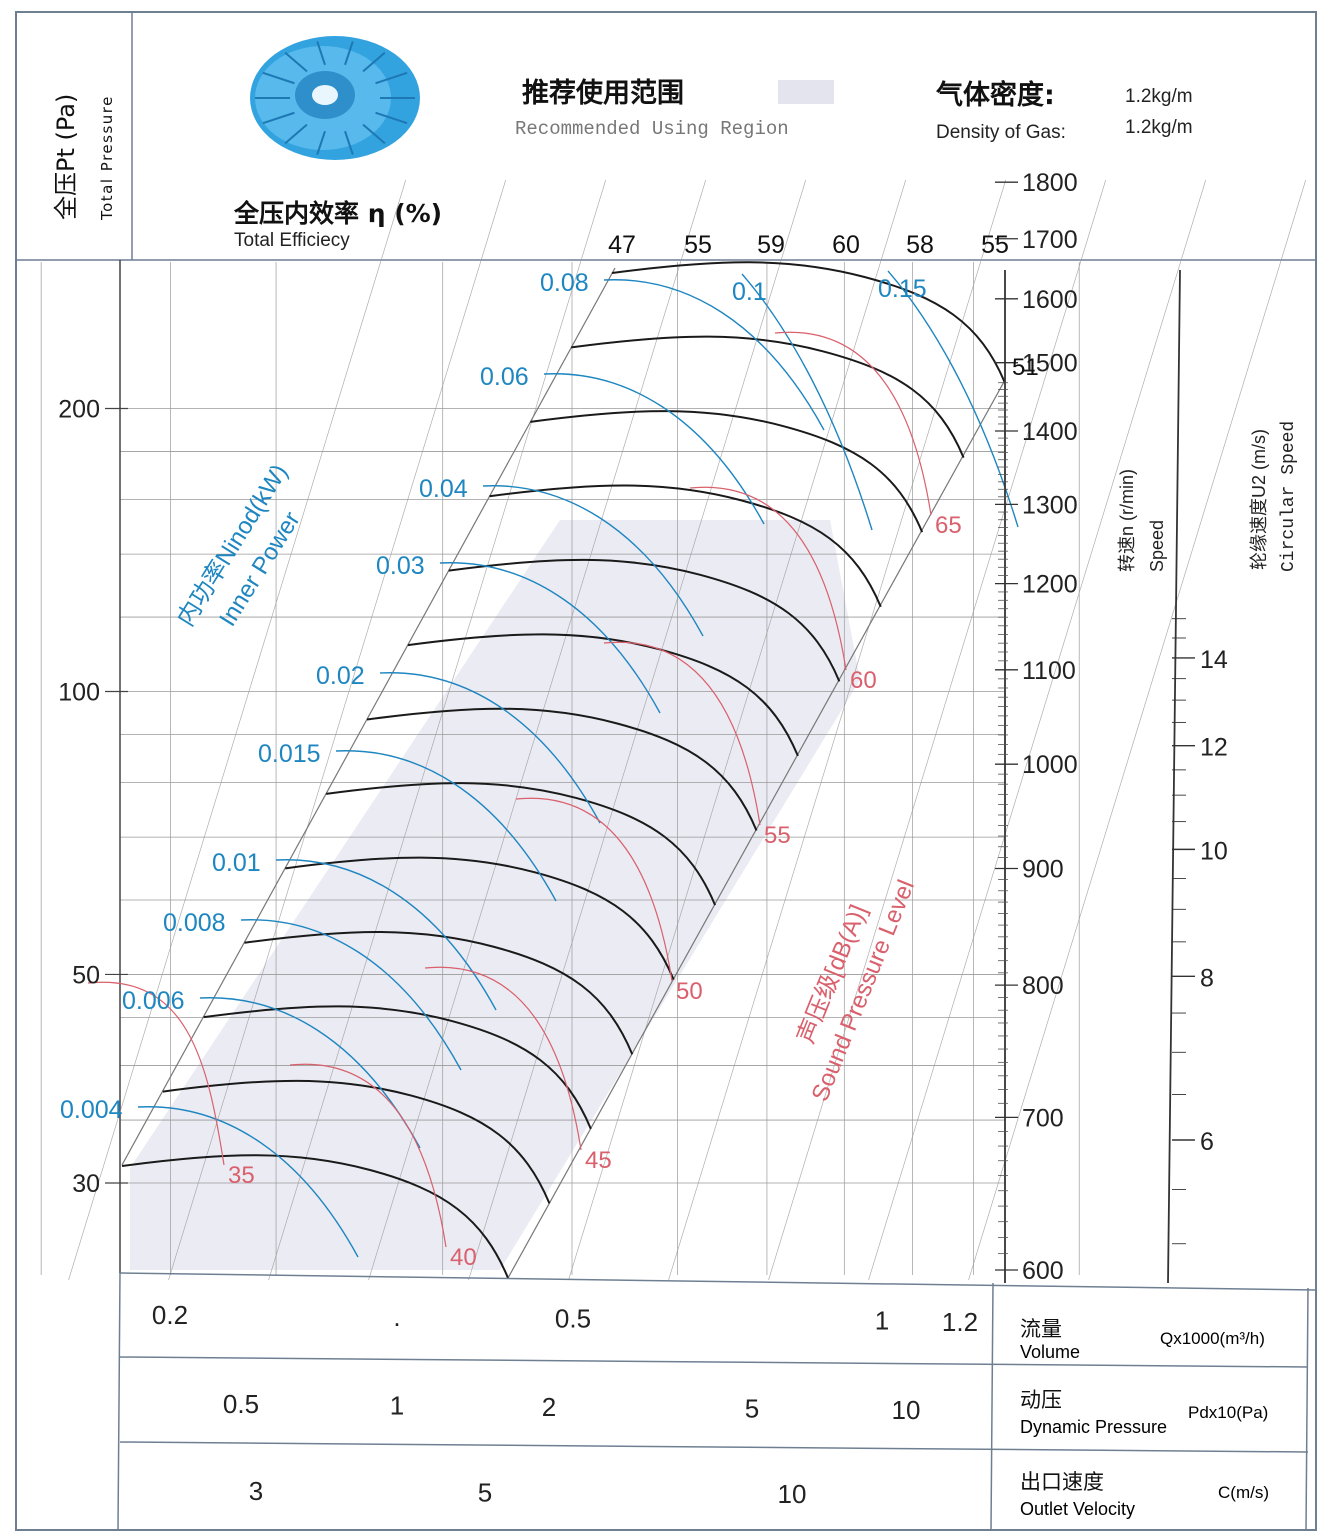 The image size is (1320, 1535). Describe the element at coordinates (1050, 585) in the screenshot. I see `speed-tick-label: 1200` at that location.